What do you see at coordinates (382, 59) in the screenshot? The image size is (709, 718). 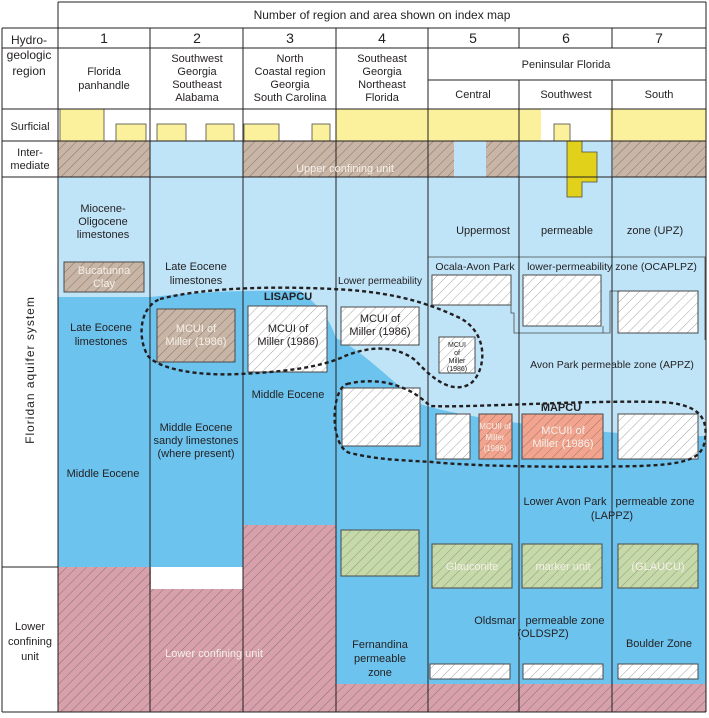 I see `region-name-line: Southeast` at bounding box center [382, 59].